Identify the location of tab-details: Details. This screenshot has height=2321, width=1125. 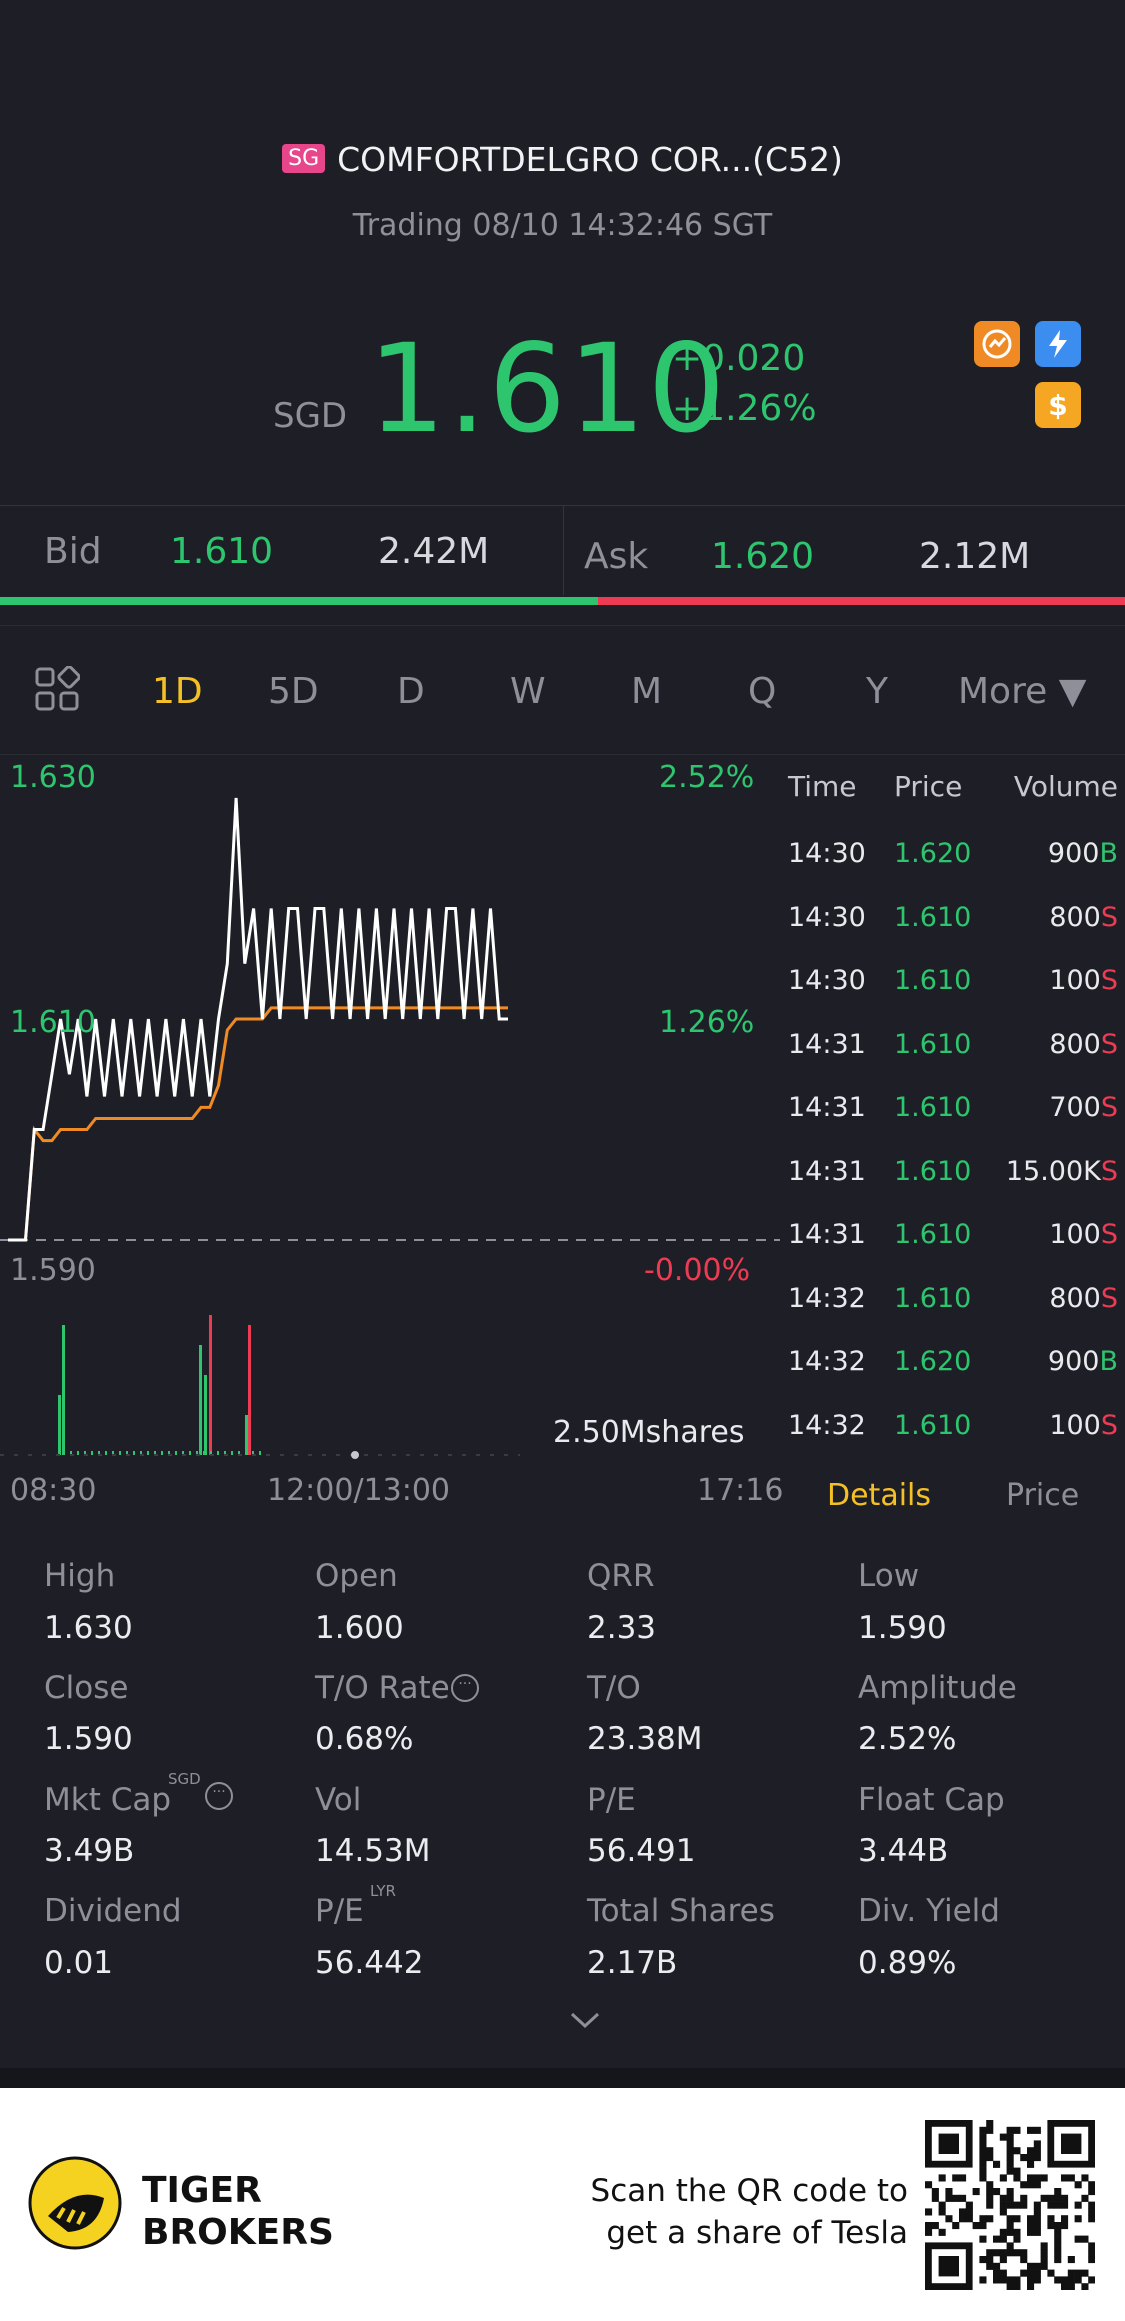
(879, 1495).